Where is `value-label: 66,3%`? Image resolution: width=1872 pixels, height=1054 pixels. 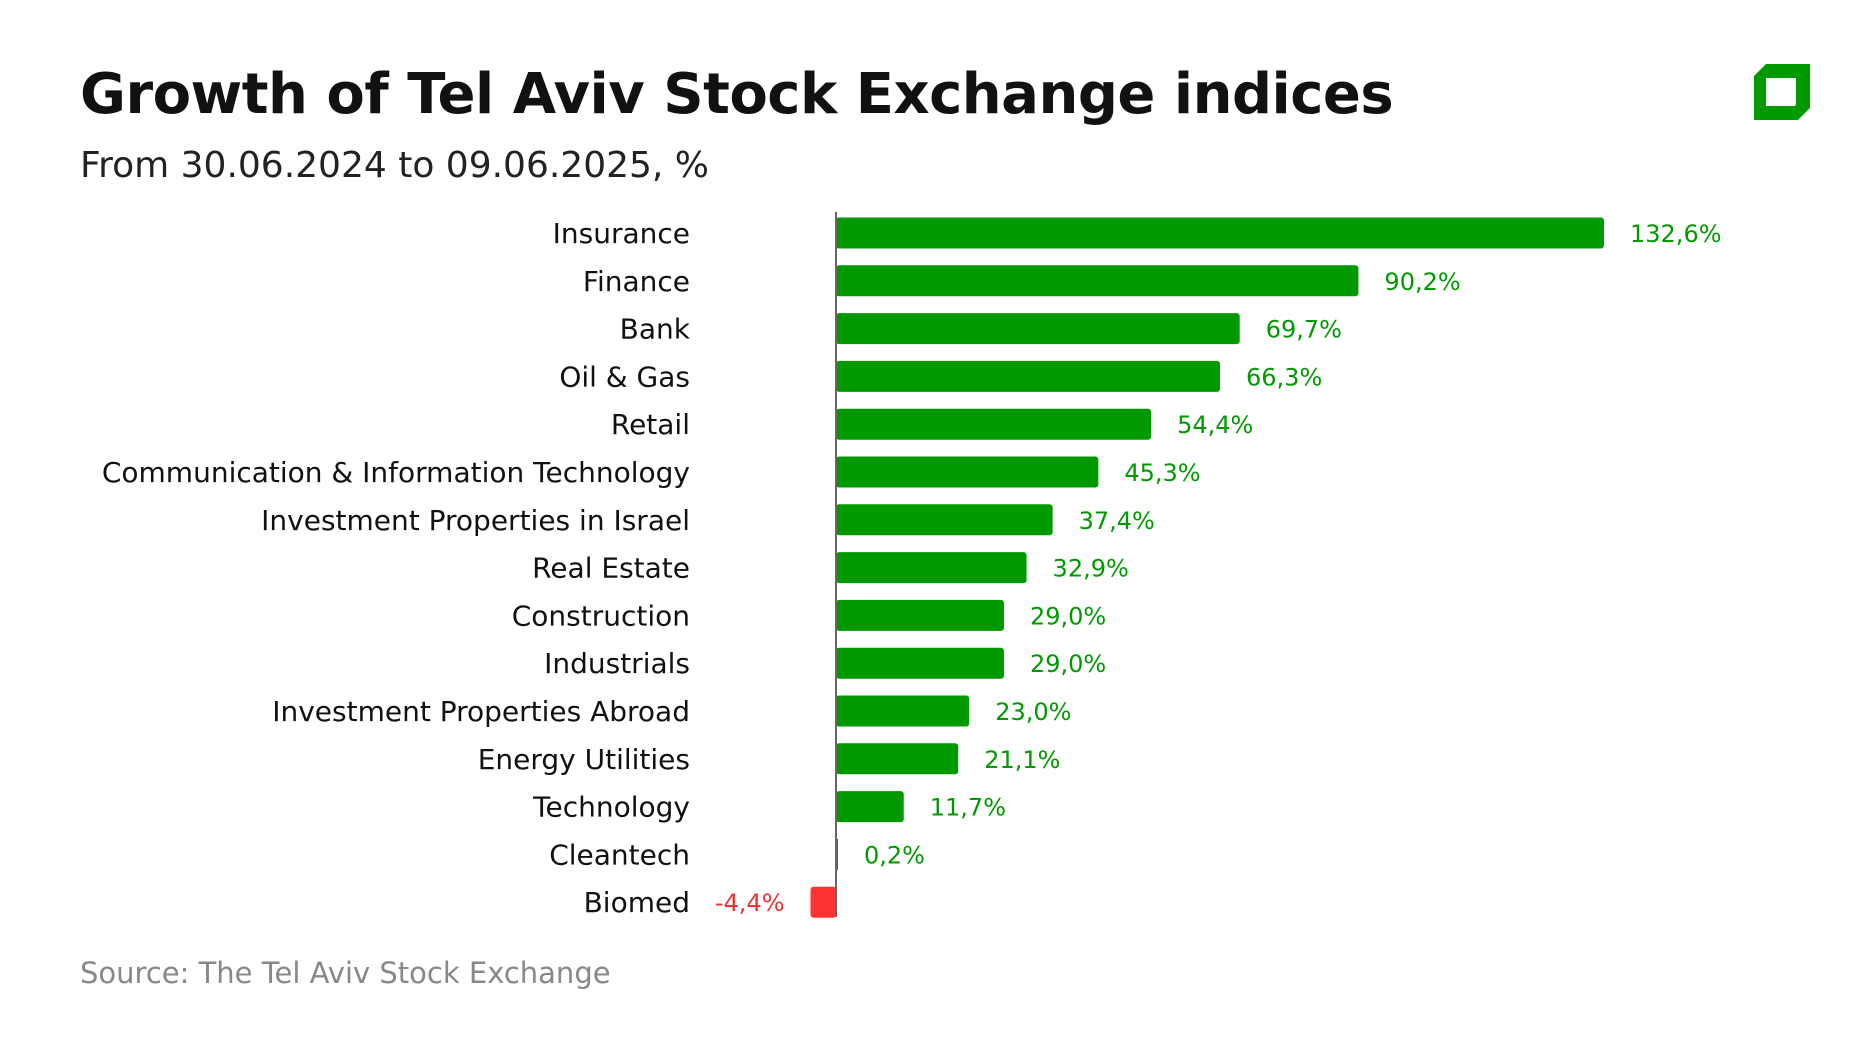
value-label: 66,3% is located at coordinates (1284, 377).